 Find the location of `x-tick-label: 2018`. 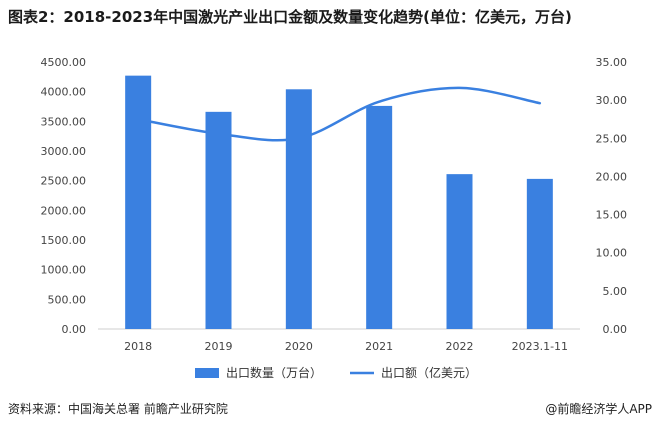

x-tick-label: 2018 is located at coordinates (138, 346).